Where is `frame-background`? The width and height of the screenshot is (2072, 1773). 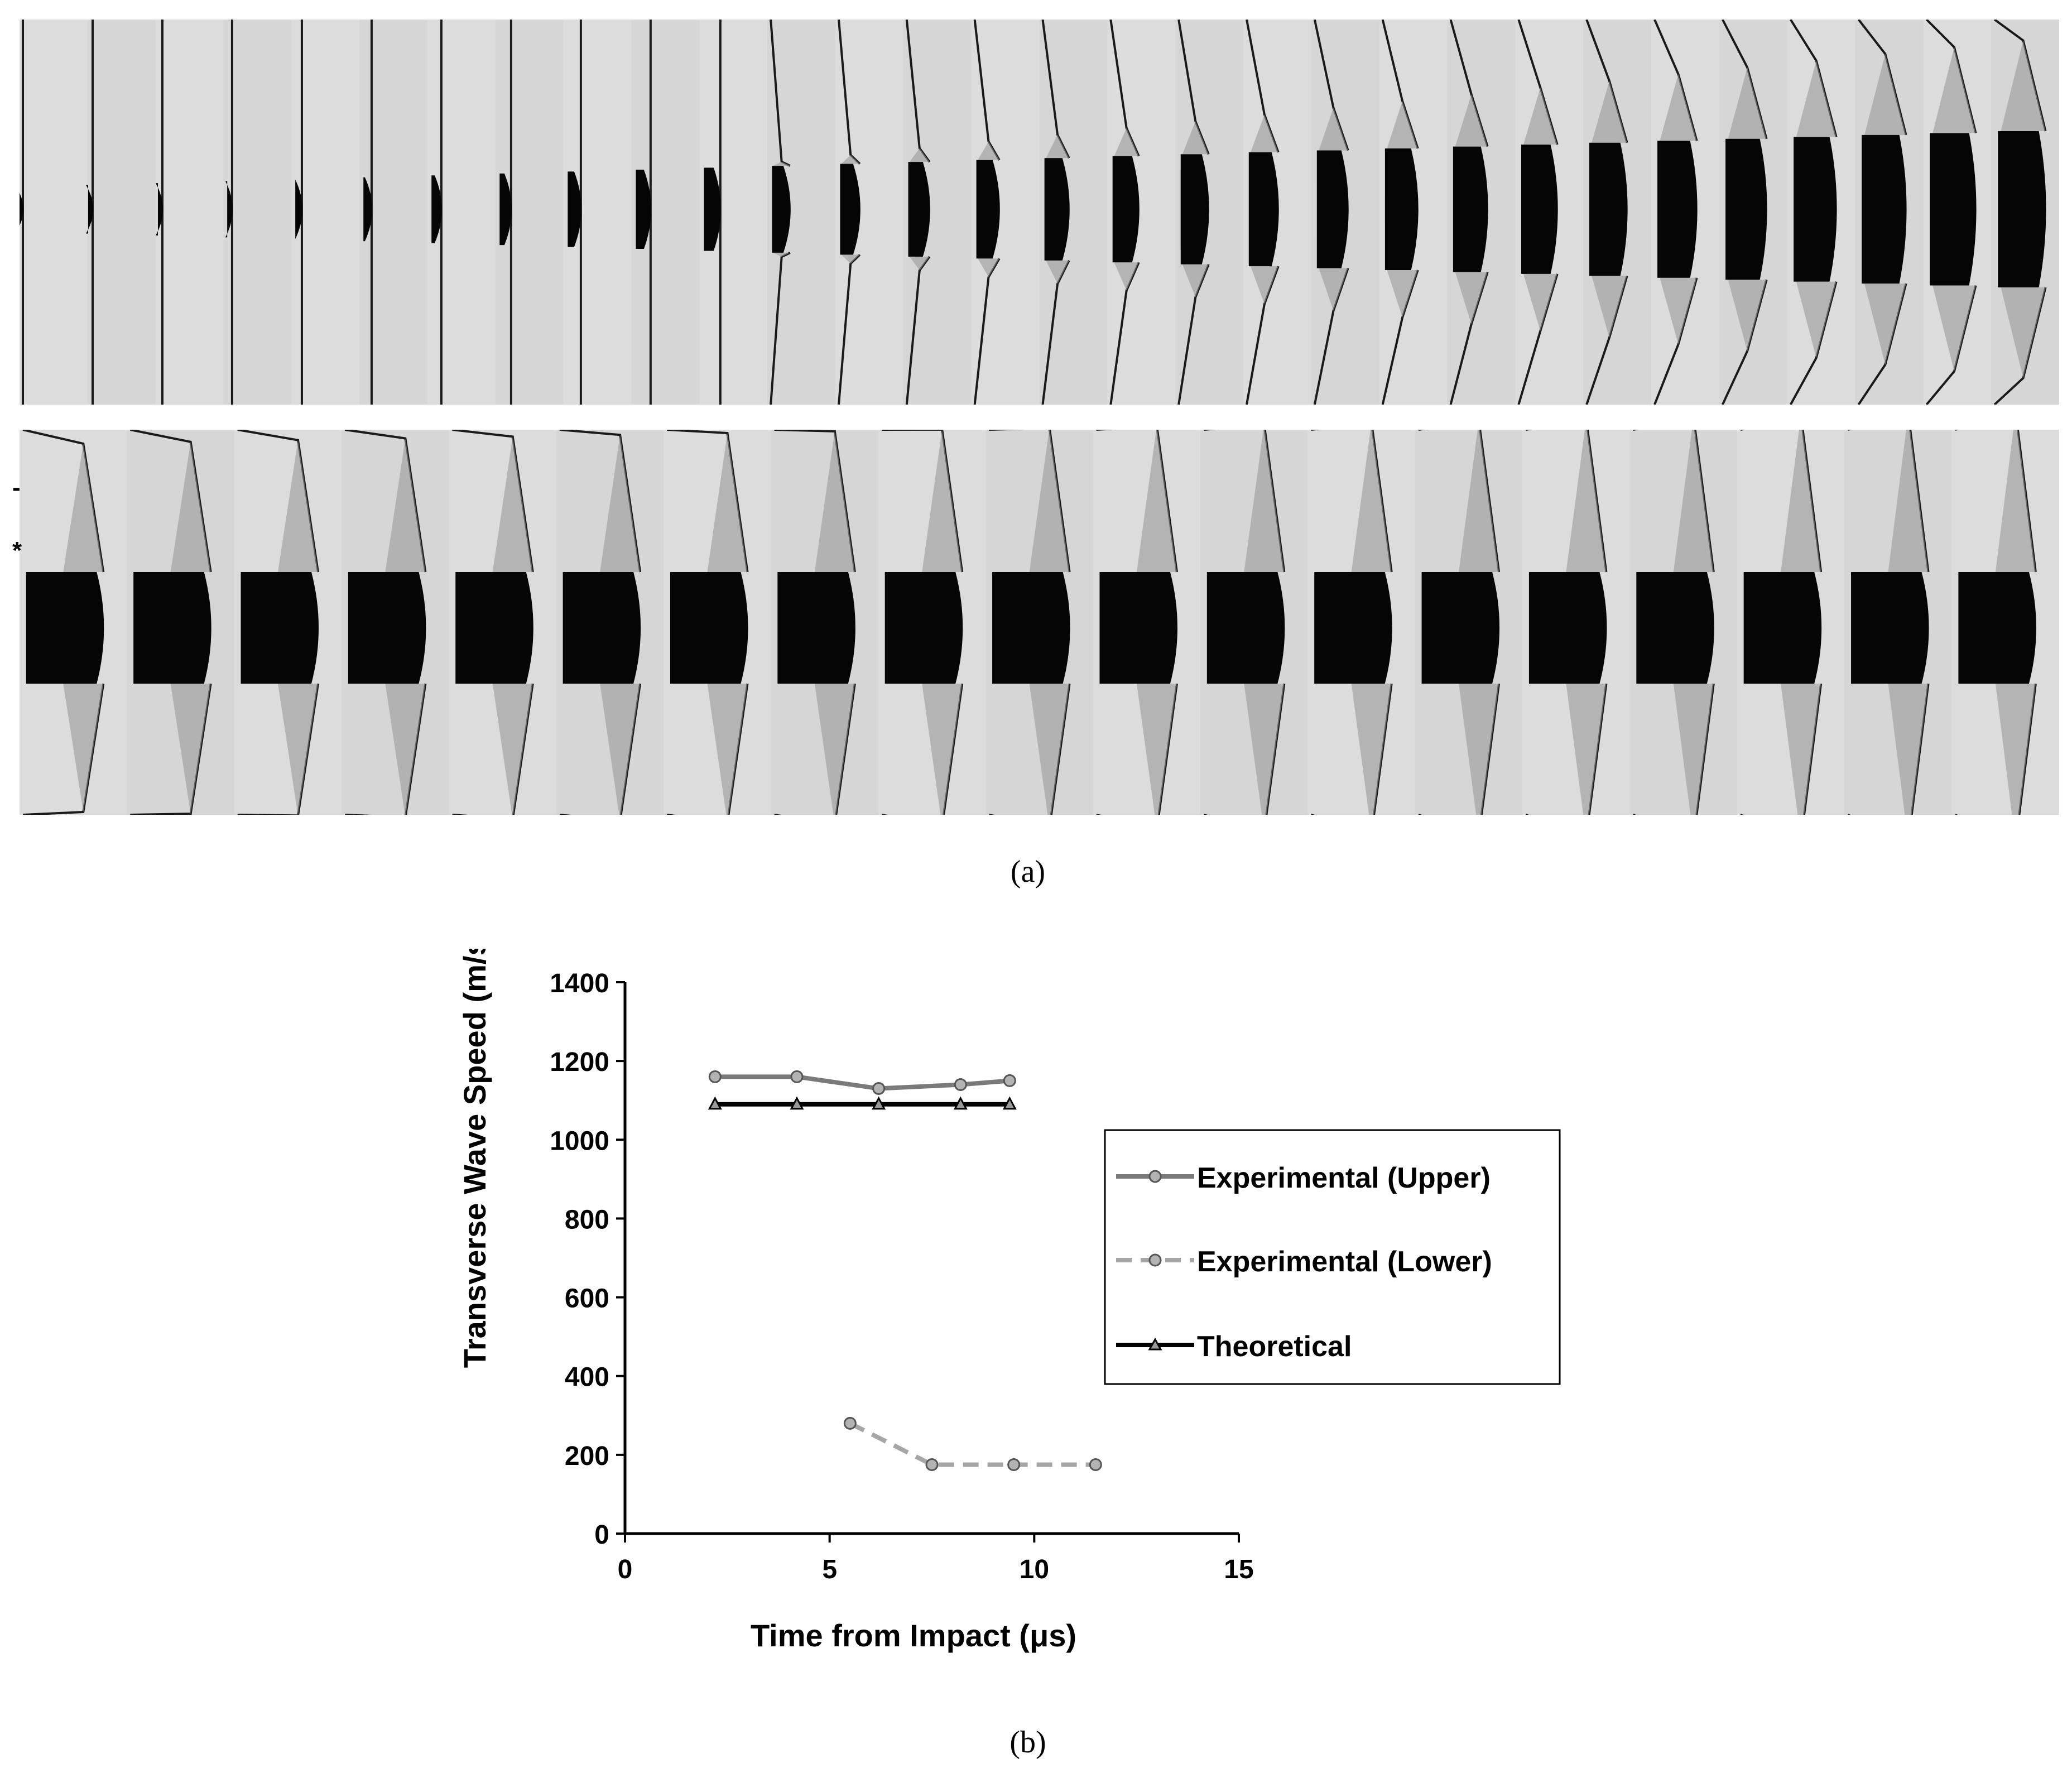 frame-background is located at coordinates (189, 212).